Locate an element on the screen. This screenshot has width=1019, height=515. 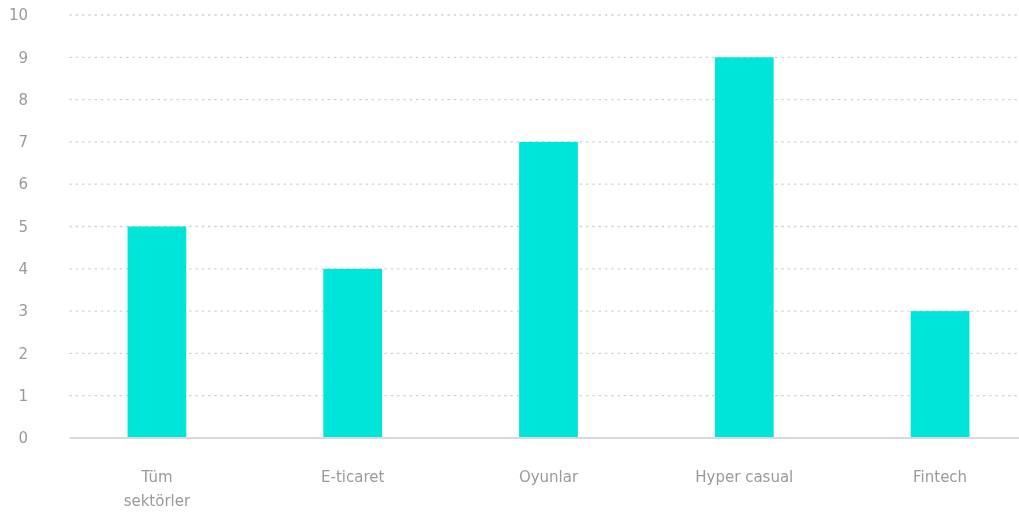
x-tick-label: Oyunlar is located at coordinates (548, 477).